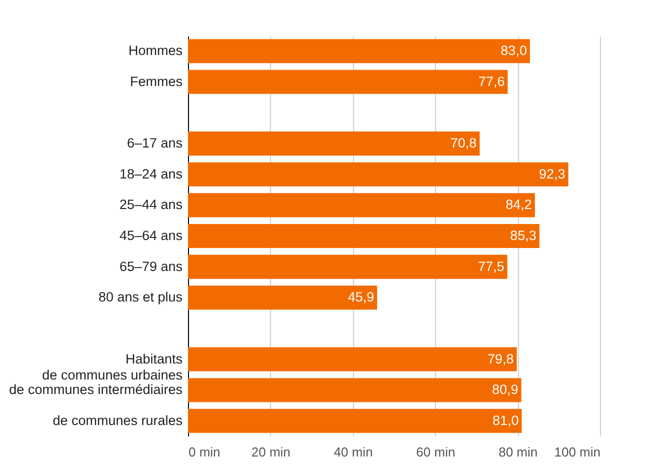 Image resolution: width=650 pixels, height=465 pixels. What do you see at coordinates (361, 297) in the screenshot?
I see `data-label: 45,9` at bounding box center [361, 297].